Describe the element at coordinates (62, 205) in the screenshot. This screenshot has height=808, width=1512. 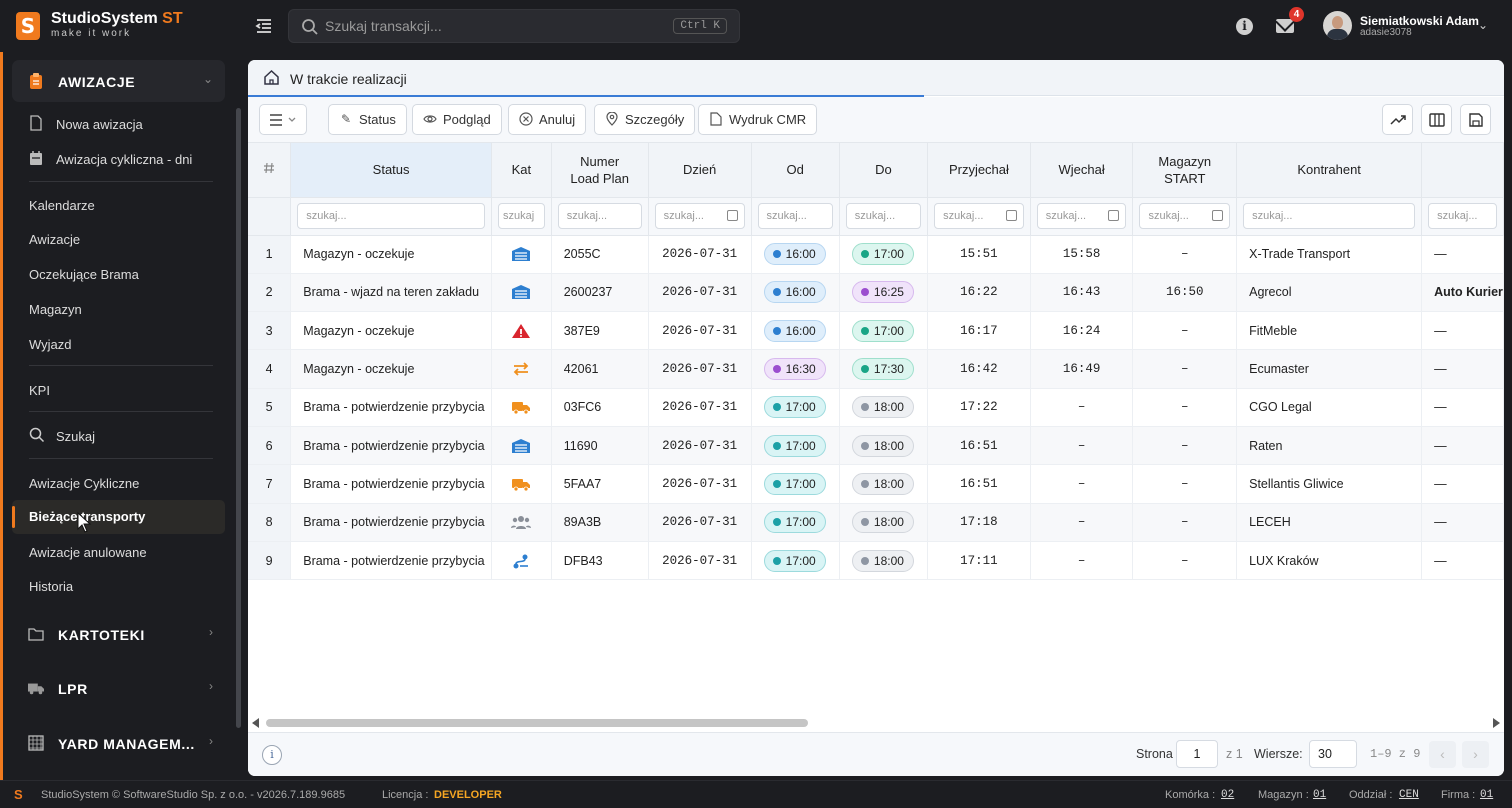
I see `sidebar-item-kalendarze: Kalendarze` at that location.